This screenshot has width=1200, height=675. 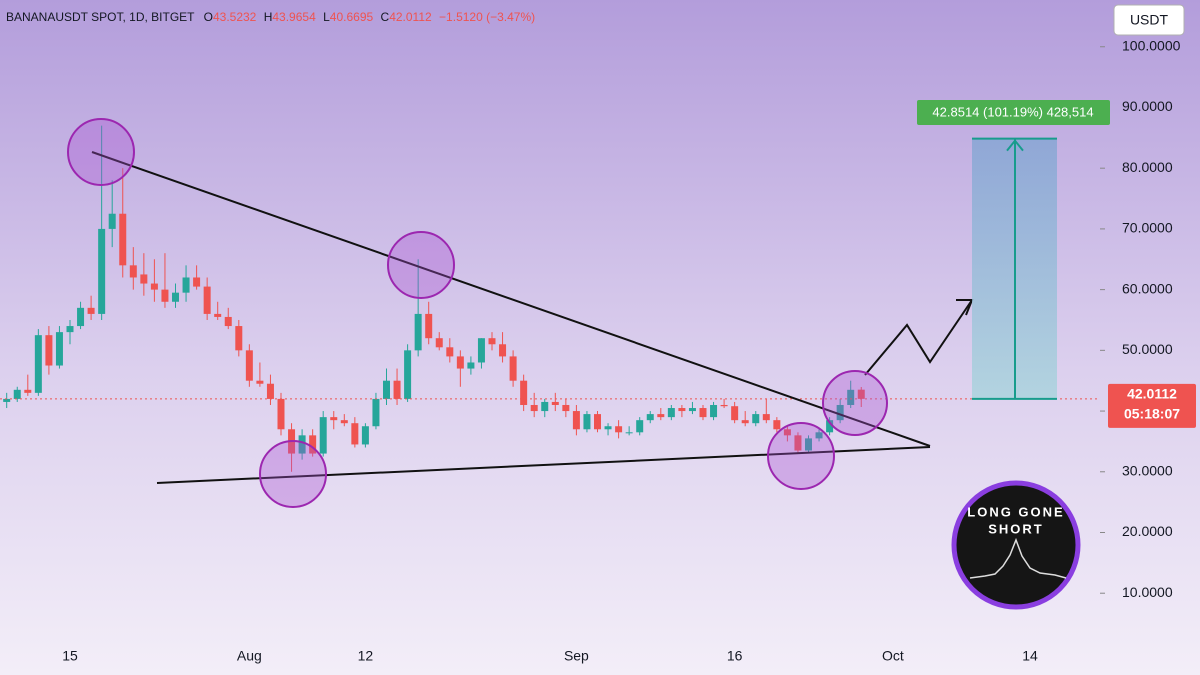 I want to click on x-tick-label: Aug, so click(x=249, y=656).